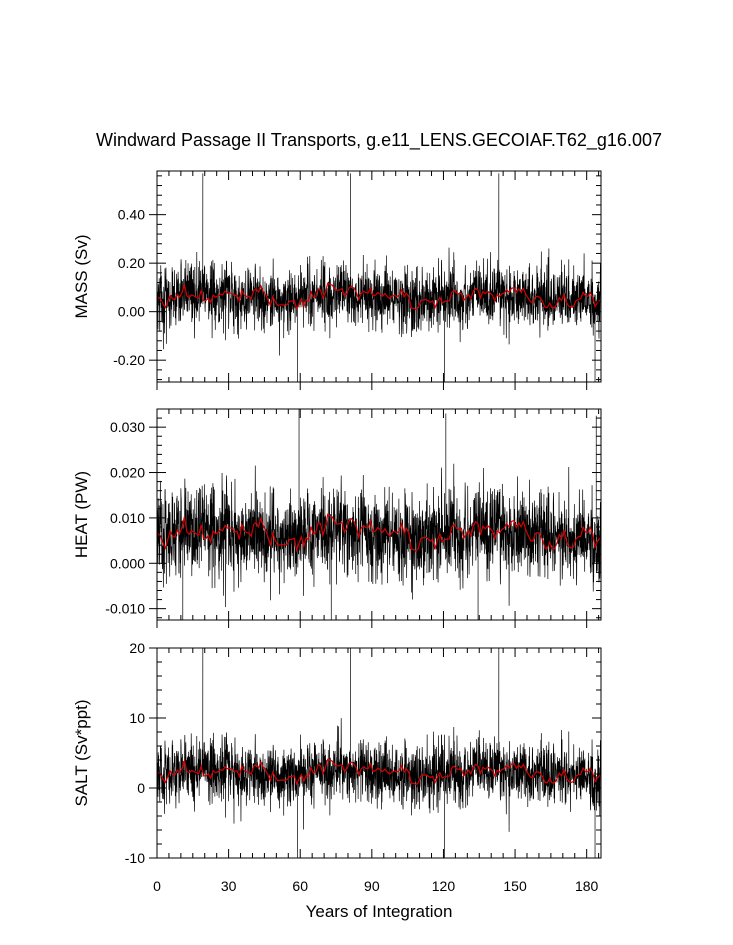 Image resolution: width=733 pixels, height=945 pixels. Describe the element at coordinates (125, 609) in the screenshot. I see `y-tick-label: -0.010` at that location.